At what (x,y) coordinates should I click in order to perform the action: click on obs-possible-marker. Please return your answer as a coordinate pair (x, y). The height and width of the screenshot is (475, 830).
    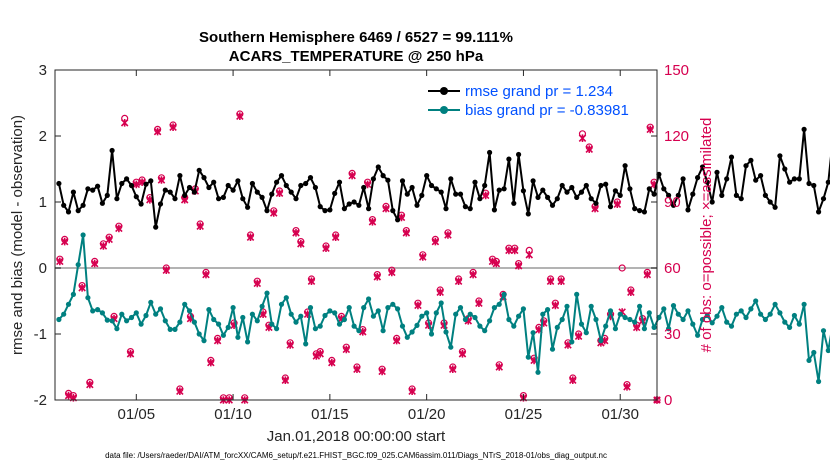
    Looking at the image, I should click on (622, 268).